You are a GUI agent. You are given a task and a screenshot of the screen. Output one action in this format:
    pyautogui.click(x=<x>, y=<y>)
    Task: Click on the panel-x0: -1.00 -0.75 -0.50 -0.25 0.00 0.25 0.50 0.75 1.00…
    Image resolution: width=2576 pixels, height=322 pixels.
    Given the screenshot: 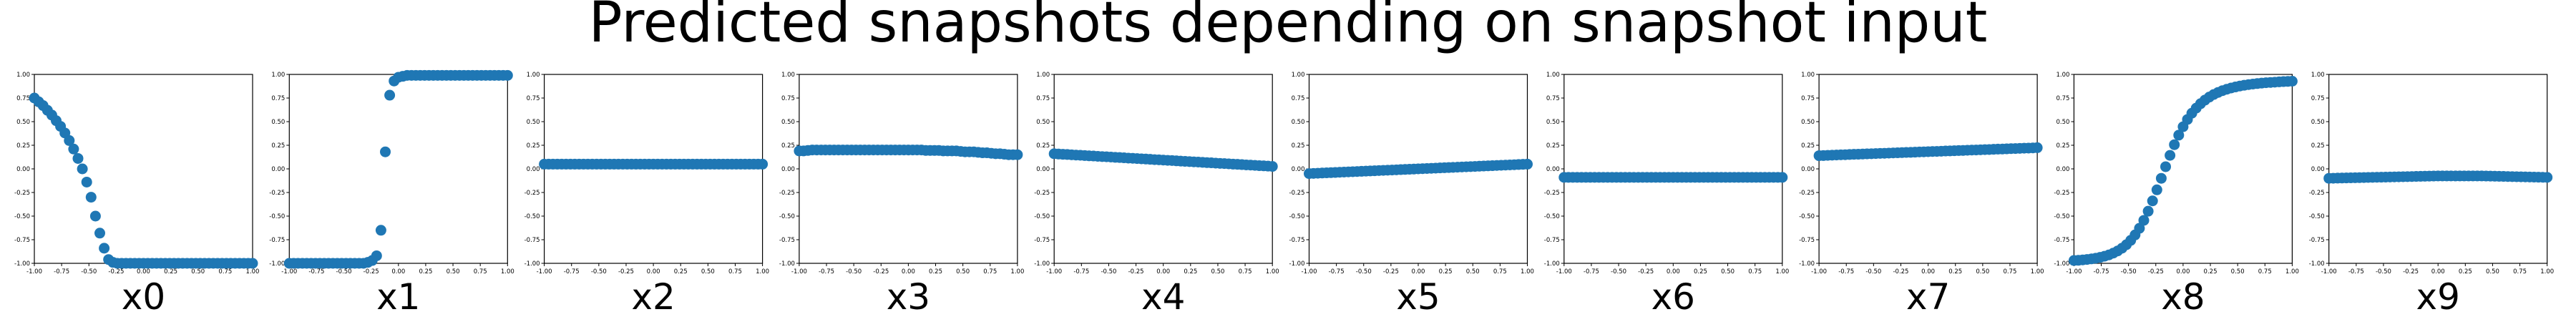 What is the action you would take?
    pyautogui.click(x=136, y=195)
    